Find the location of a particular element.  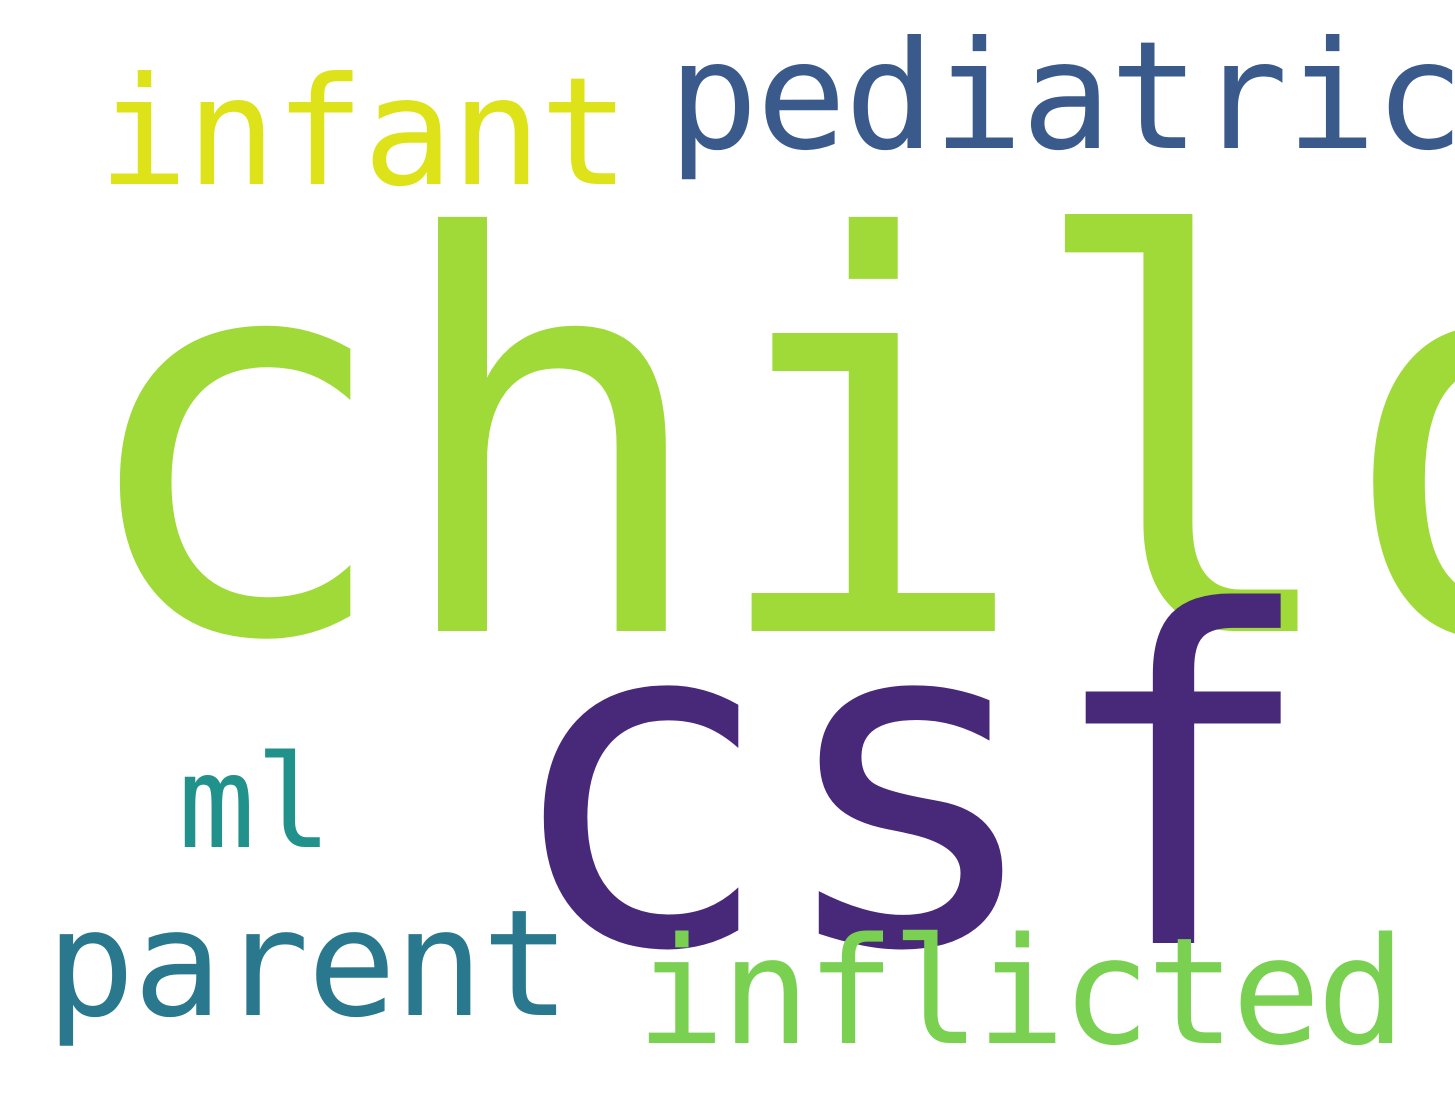

word-ml: ml is located at coordinates (255, 803).